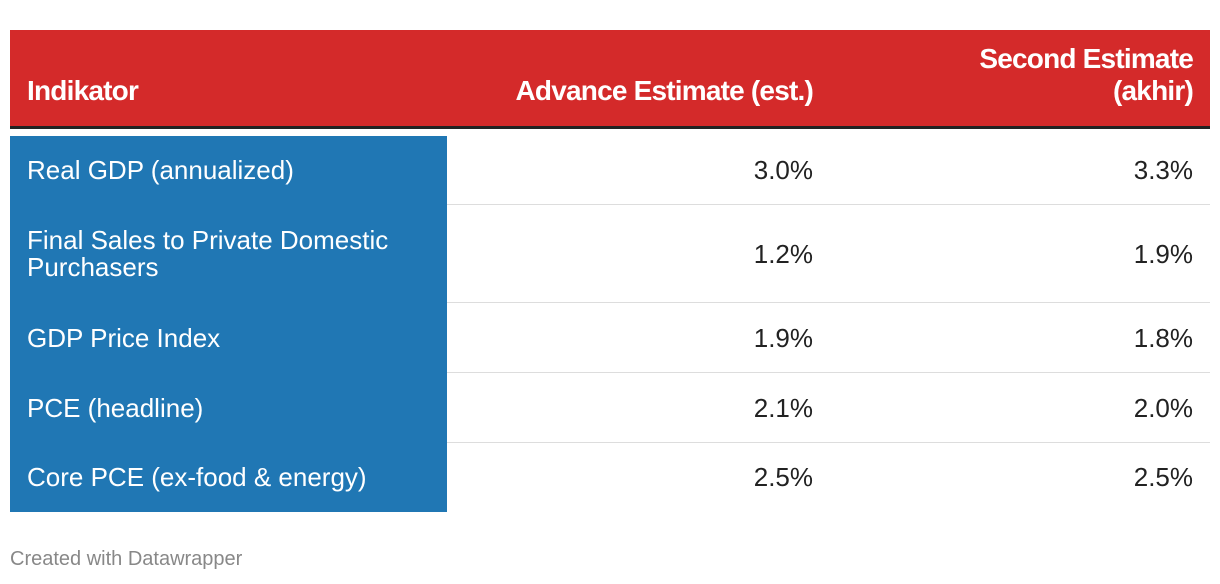 This screenshot has width=1220, height=584. I want to click on table-row: Core PCE (ex-food & energy) 2.5% 2.5%, so click(610, 477).